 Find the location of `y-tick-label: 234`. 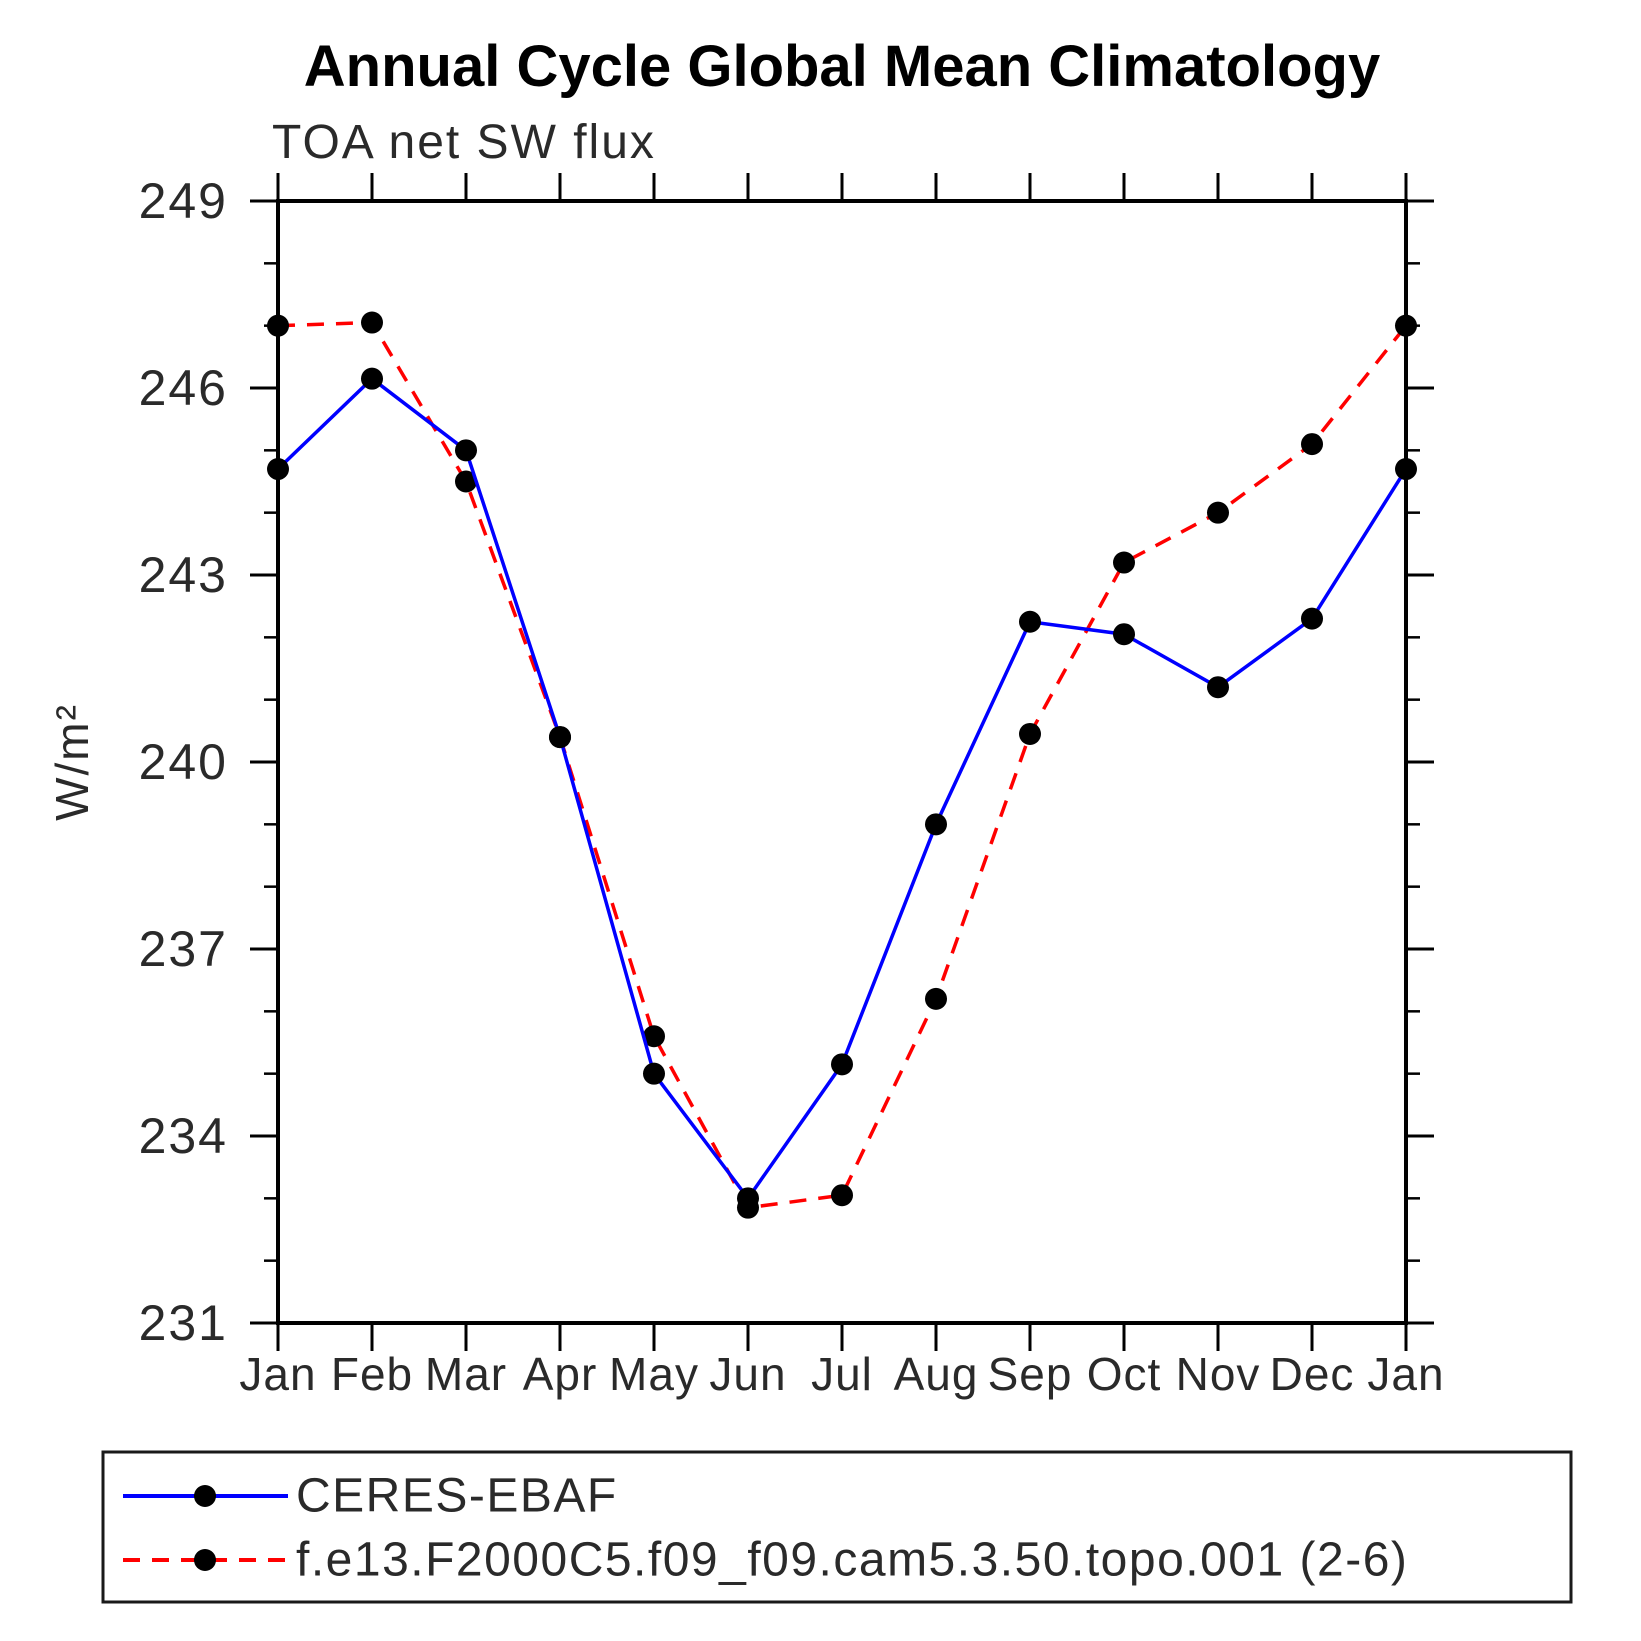

y-tick-label: 234 is located at coordinates (183, 1136).